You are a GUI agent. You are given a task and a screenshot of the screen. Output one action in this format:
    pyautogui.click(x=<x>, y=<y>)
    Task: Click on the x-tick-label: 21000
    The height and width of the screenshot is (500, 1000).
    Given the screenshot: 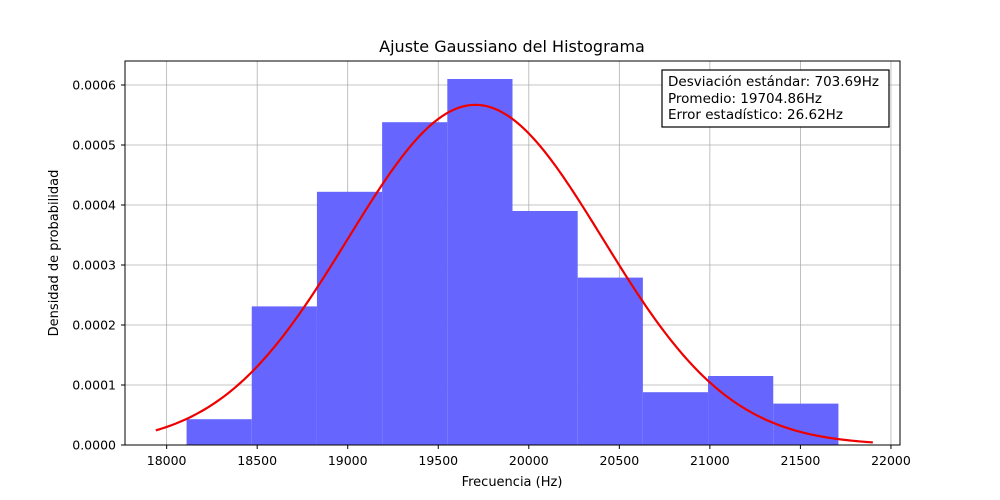 What is the action you would take?
    pyautogui.click(x=710, y=460)
    